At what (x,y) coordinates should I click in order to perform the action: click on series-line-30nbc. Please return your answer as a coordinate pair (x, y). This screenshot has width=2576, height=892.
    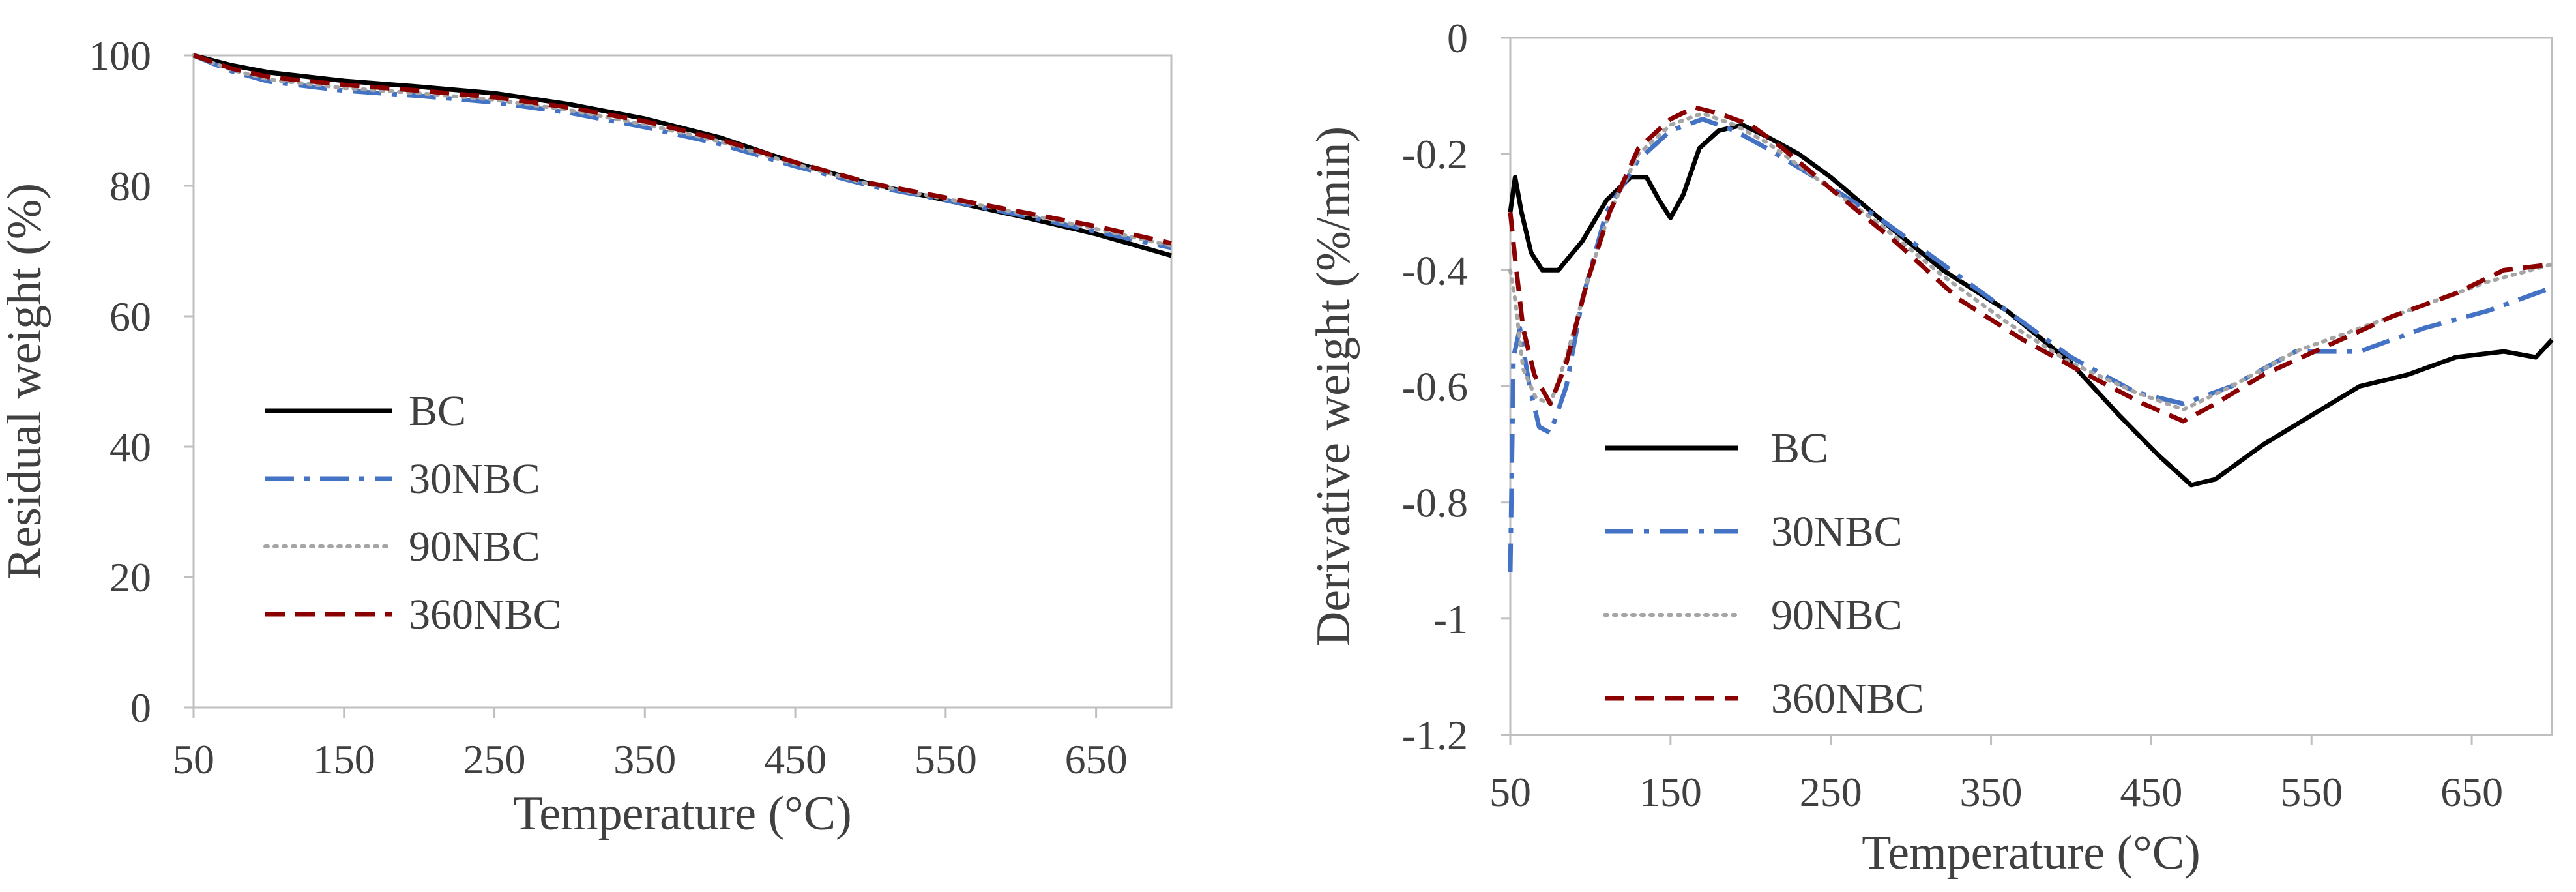
    Looking at the image, I should click on (682, 151).